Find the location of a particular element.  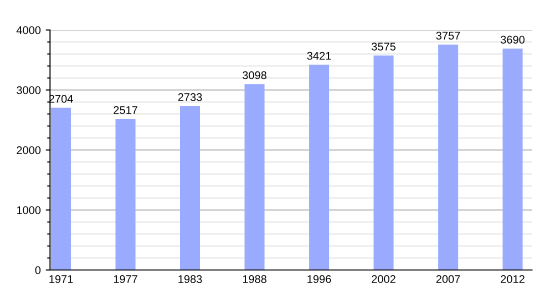

y-tick-label: 1000 is located at coordinates (29, 210).